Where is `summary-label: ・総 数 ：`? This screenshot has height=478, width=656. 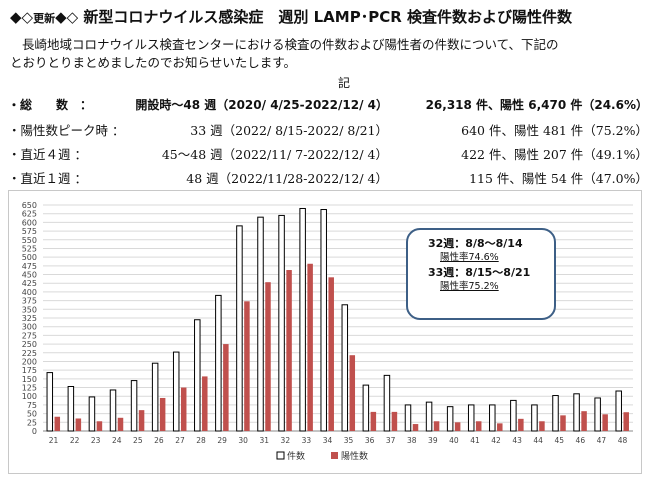
summary-label: ・総 数 ： is located at coordinates (50, 105).